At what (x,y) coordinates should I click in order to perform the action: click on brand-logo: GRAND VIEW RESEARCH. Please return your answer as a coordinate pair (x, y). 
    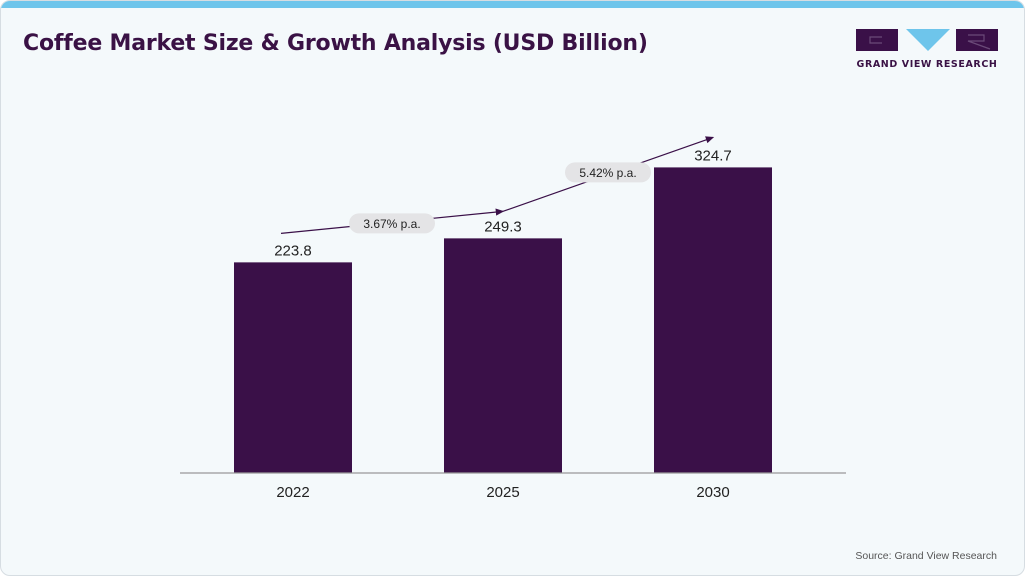
    Looking at the image, I should click on (927, 51).